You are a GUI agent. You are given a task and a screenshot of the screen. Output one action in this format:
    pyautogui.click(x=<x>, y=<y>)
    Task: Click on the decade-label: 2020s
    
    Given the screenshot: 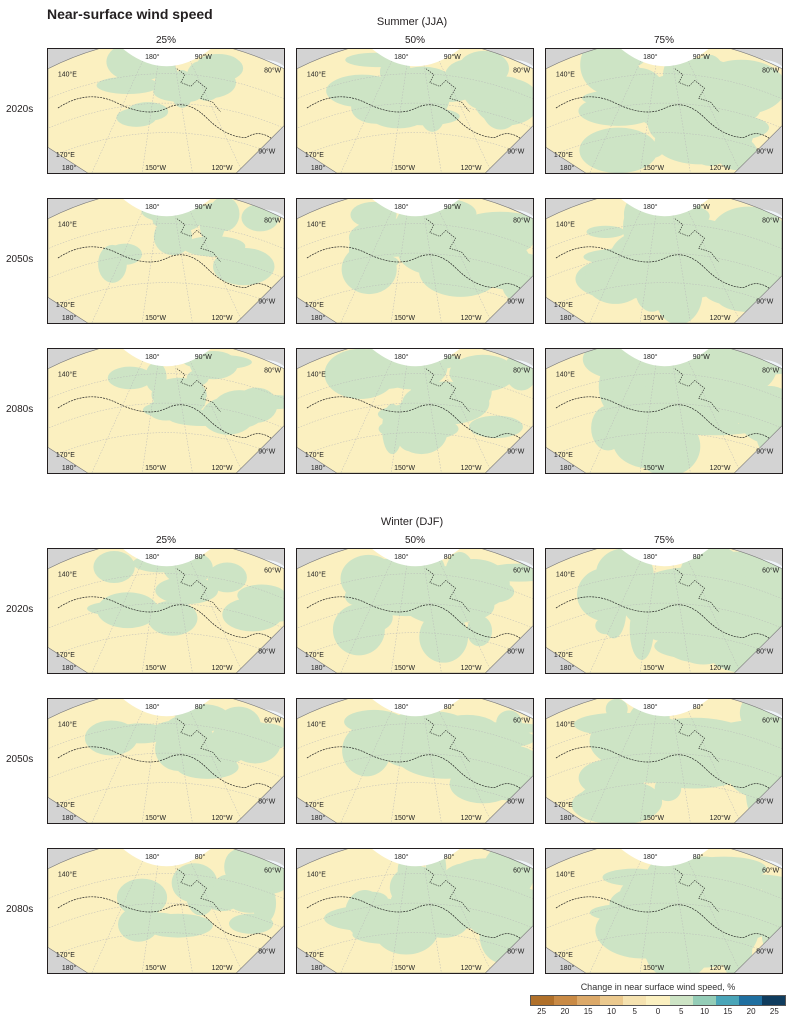 What is the action you would take?
    pyautogui.click(x=20, y=109)
    